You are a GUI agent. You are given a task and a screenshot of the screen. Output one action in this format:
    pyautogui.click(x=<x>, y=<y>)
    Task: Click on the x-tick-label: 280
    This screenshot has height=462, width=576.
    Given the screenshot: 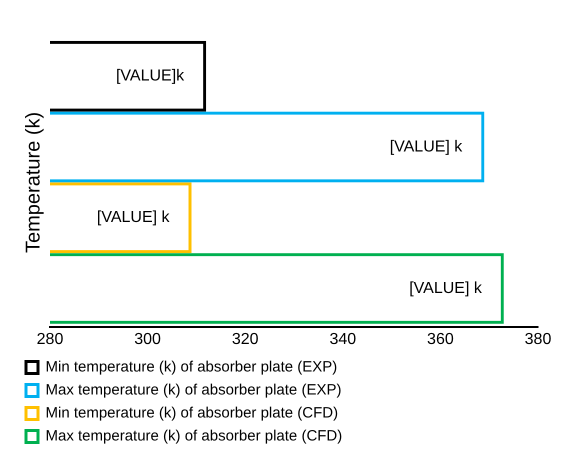 What is the action you would take?
    pyautogui.click(x=50, y=339)
    